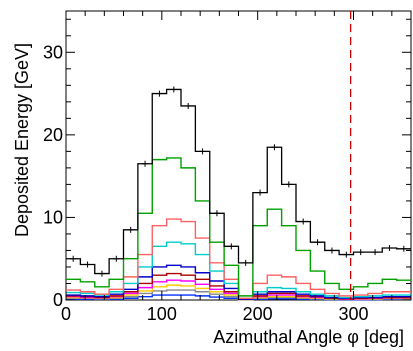  I want to click on y-axis-label: Deposited Energy [GeV], so click(22, 140).